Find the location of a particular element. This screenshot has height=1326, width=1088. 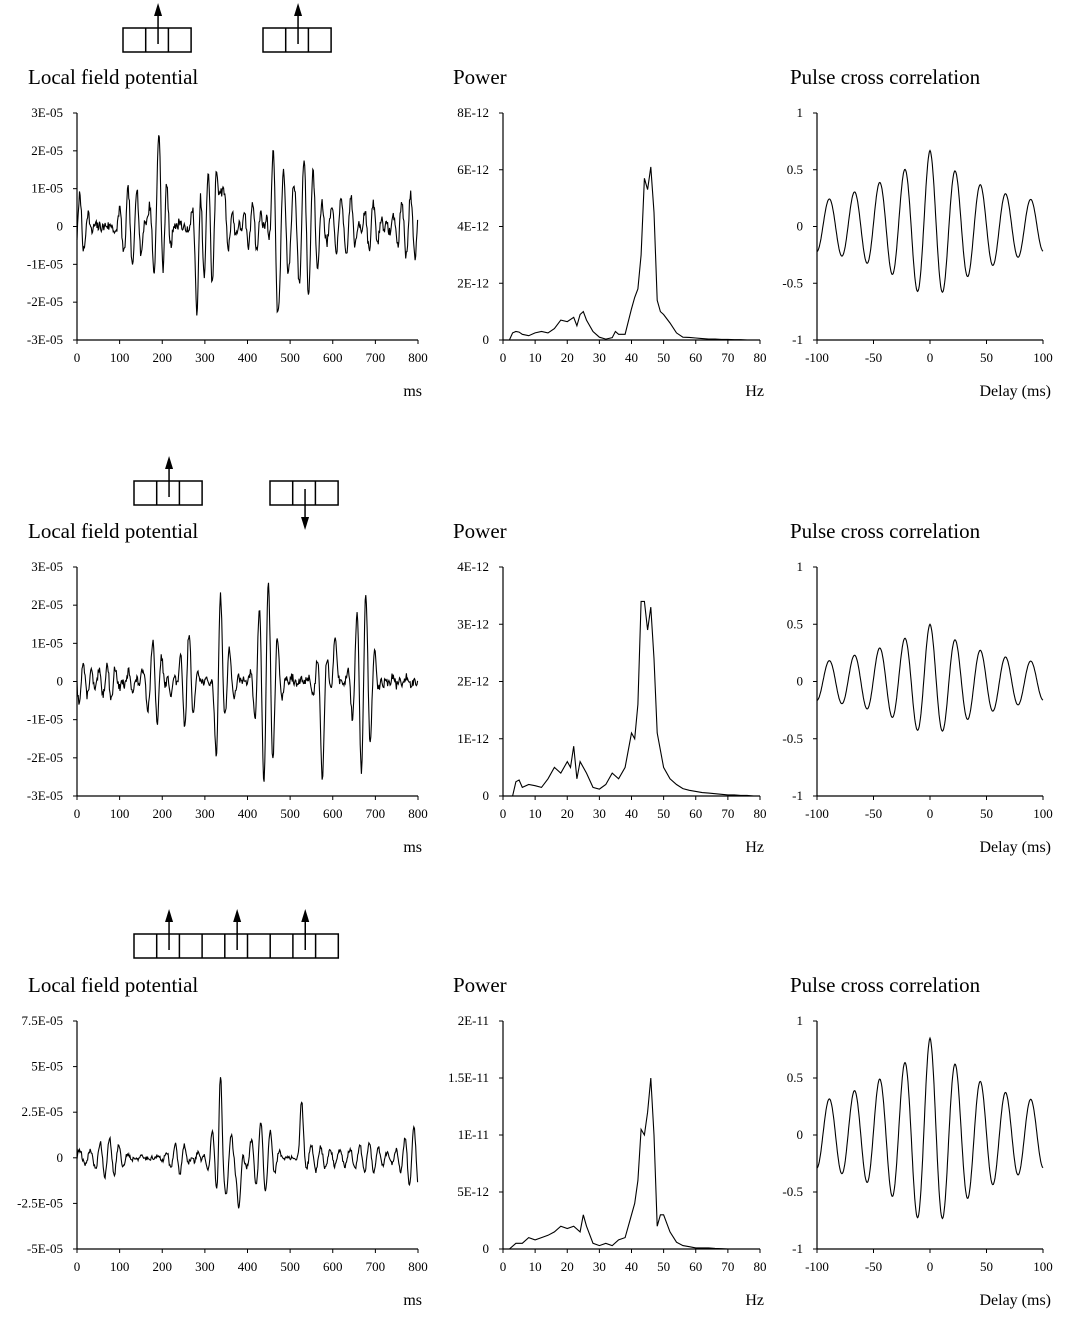

y-tick-label: -5E-05 is located at coordinates (45, 1248).